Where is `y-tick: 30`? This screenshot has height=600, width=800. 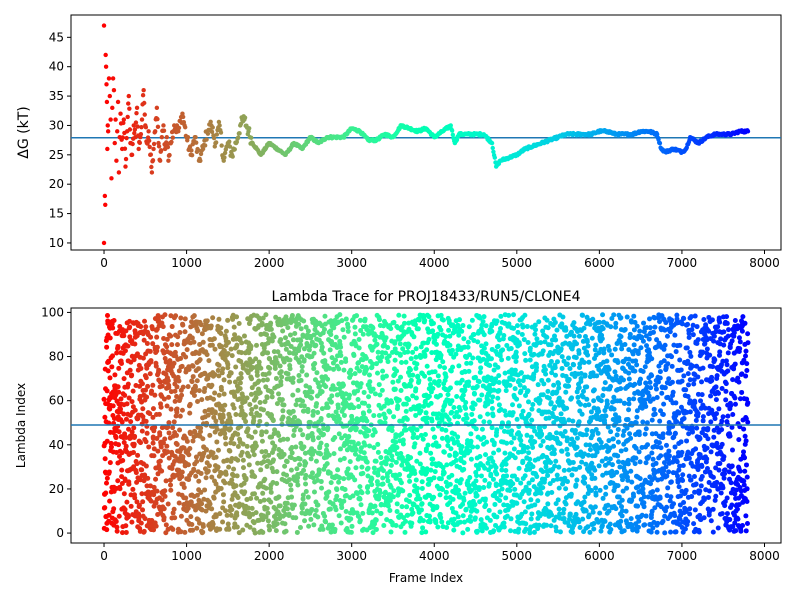
y-tick: 30 is located at coordinates (60, 125).